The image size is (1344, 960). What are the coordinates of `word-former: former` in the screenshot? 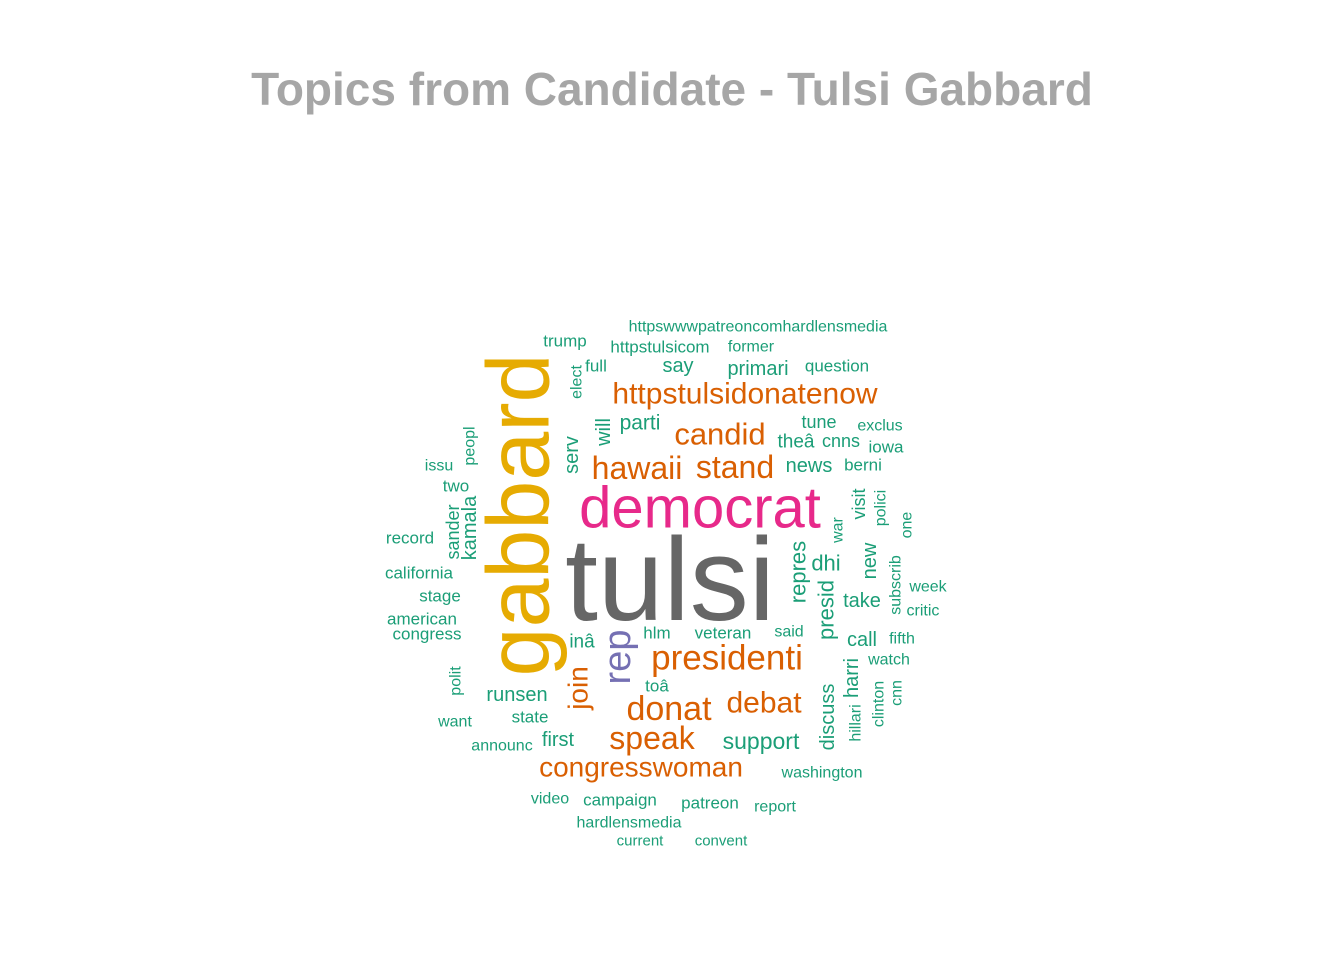 It's located at (751, 347).